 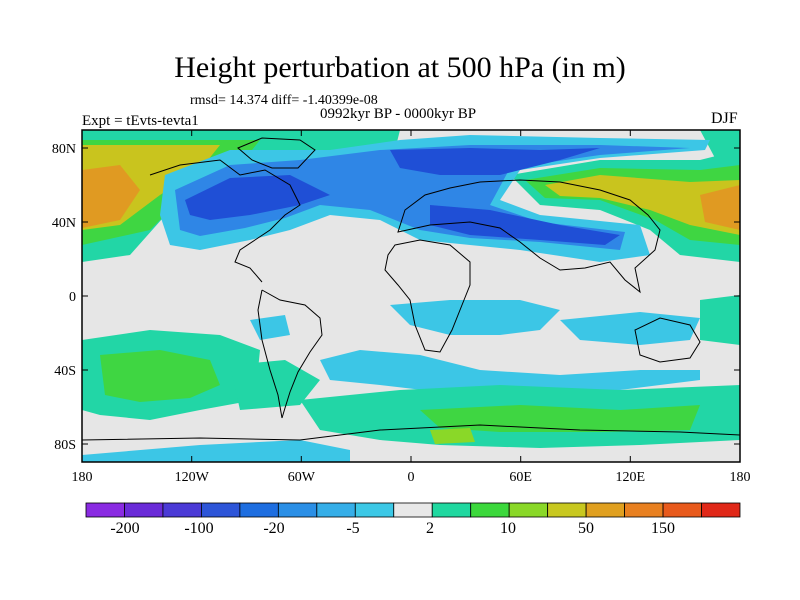 What do you see at coordinates (525, 225) in the screenshot?
I see `negative-core-asia` at bounding box center [525, 225].